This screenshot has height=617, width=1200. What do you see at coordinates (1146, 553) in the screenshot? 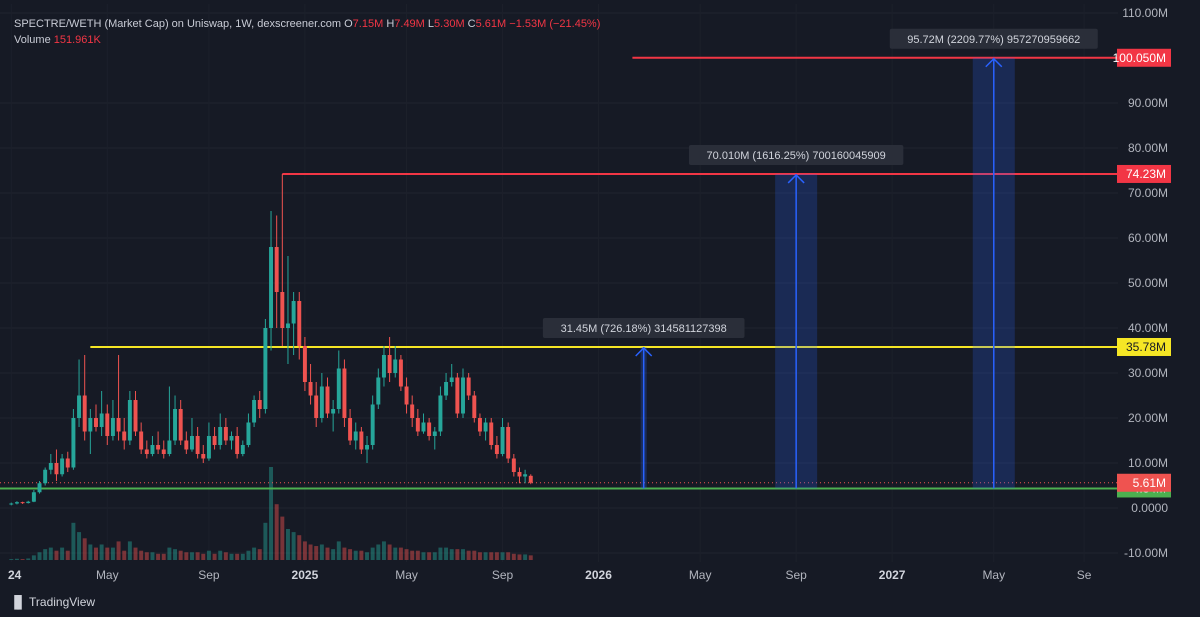
I see `price-tick-label: -10.00M` at bounding box center [1146, 553].